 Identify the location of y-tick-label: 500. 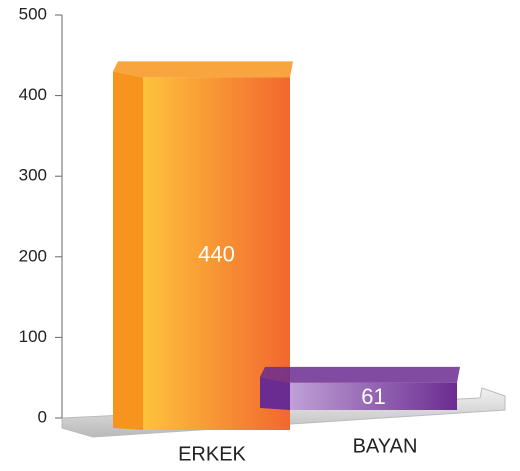
(33, 13).